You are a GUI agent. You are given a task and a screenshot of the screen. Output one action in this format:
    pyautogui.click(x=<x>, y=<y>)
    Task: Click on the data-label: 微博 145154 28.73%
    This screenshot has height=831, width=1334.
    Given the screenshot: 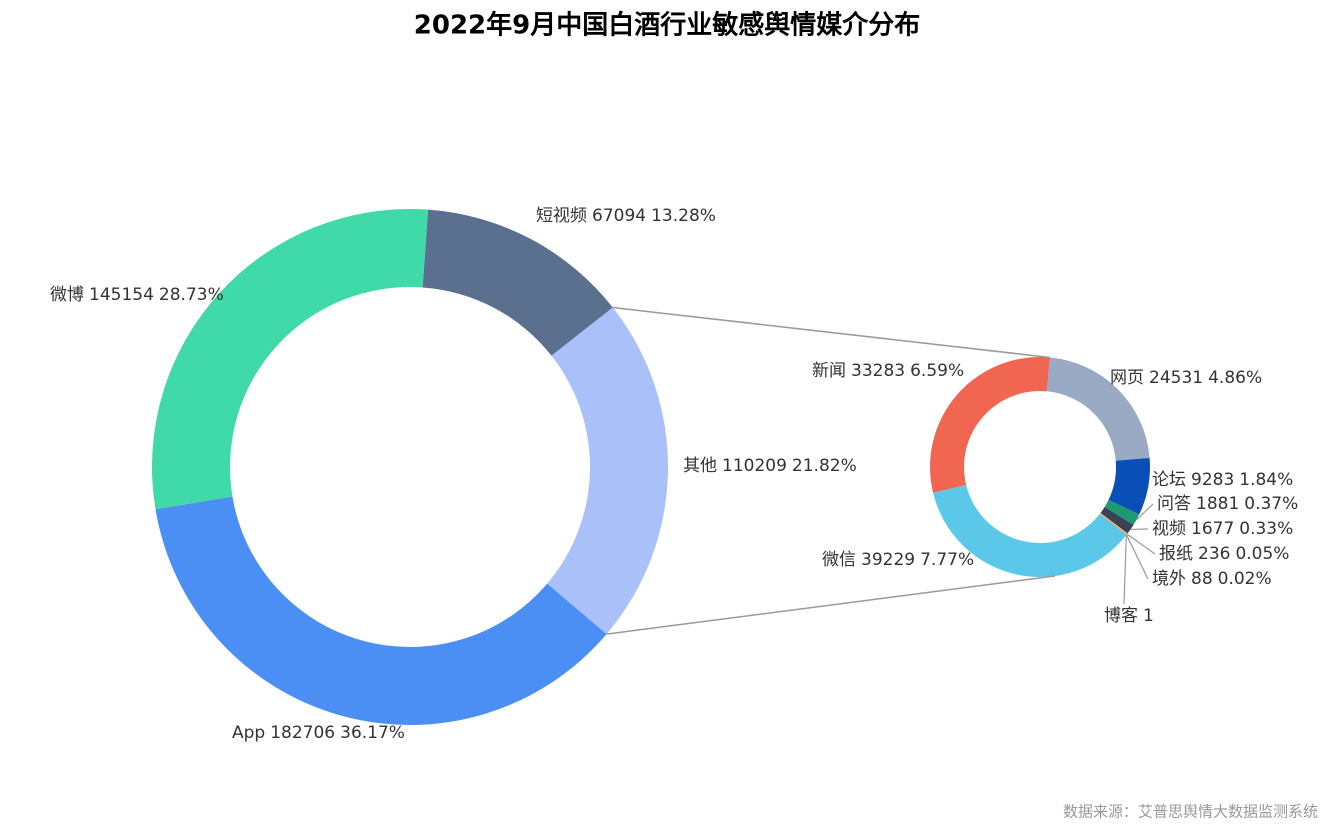 What is the action you would take?
    pyautogui.click(x=137, y=295)
    